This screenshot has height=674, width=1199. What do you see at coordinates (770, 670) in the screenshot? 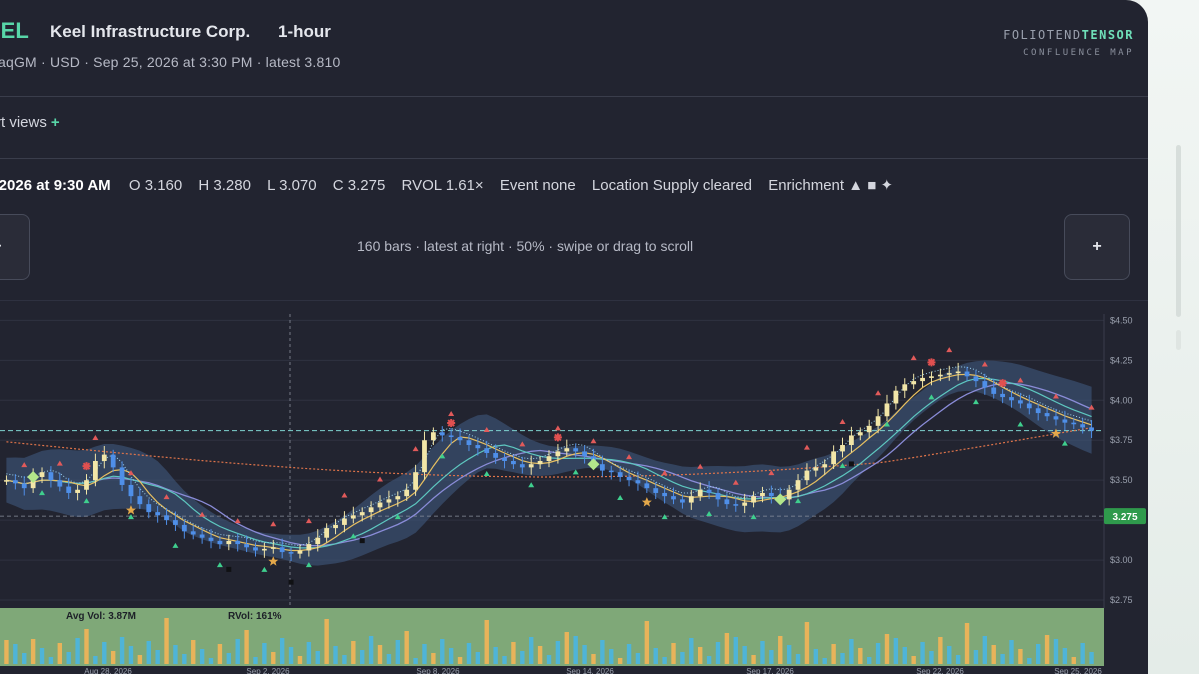
I see `x-tick-label: Sep 17, 2026` at bounding box center [770, 670].